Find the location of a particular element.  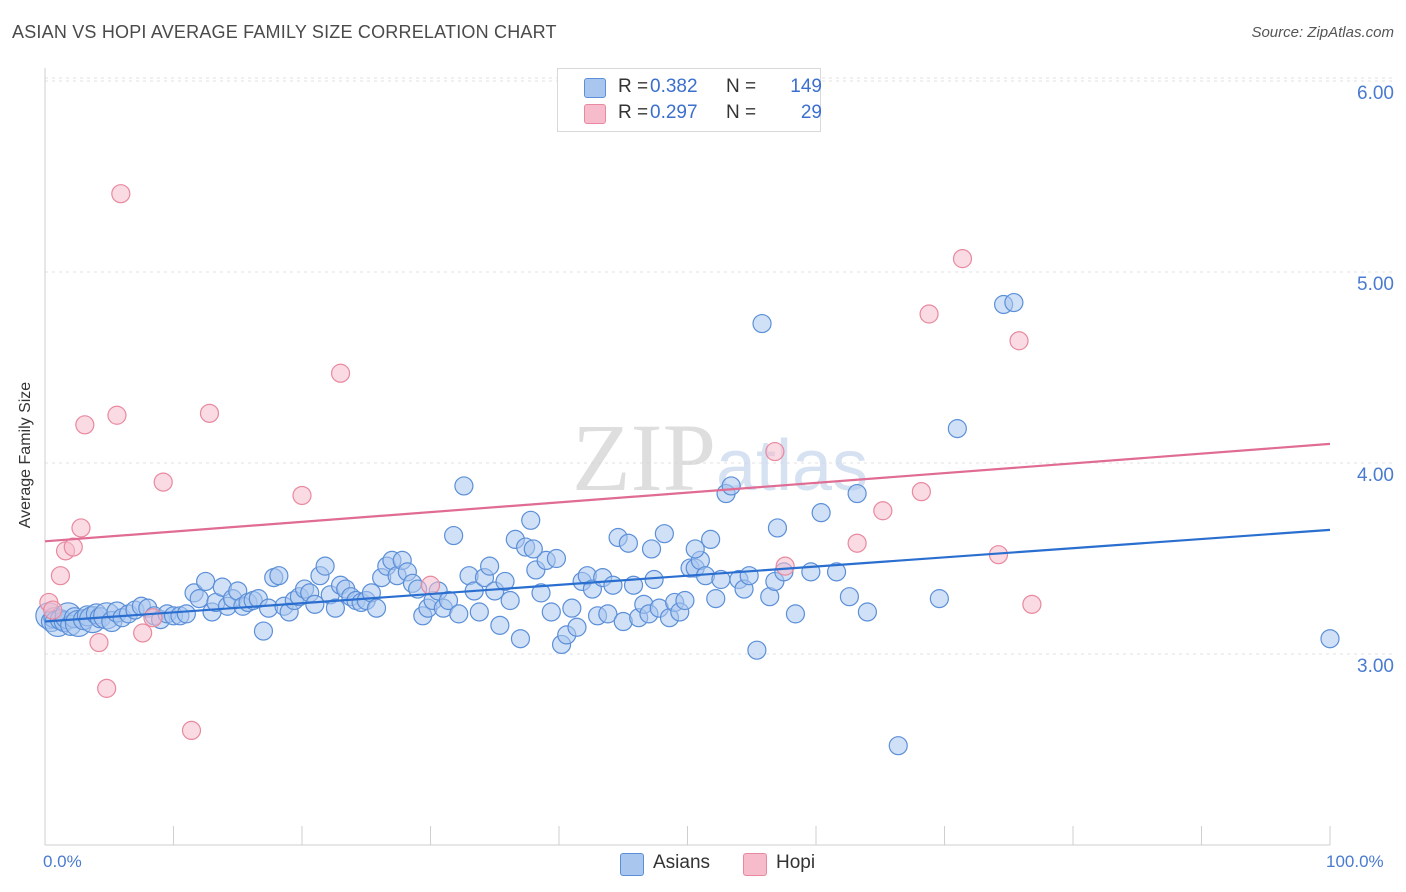

asians-legend-swatch is located at coordinates (632, 864).